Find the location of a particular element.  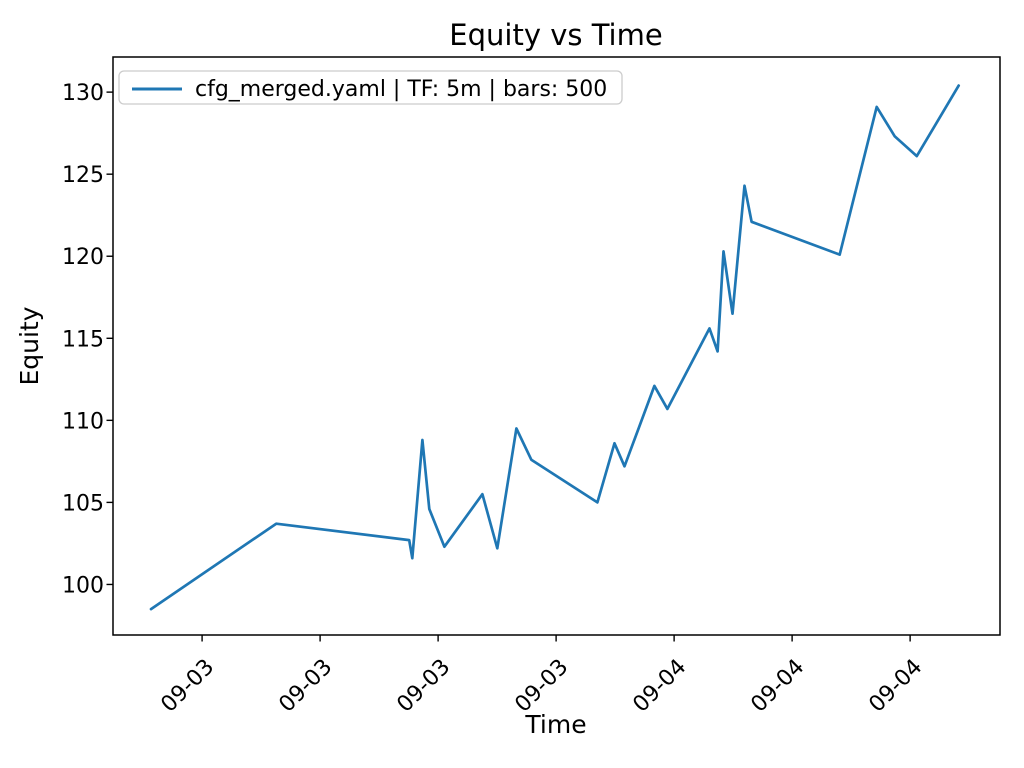

y-axis-label: Equity is located at coordinates (29, 345).